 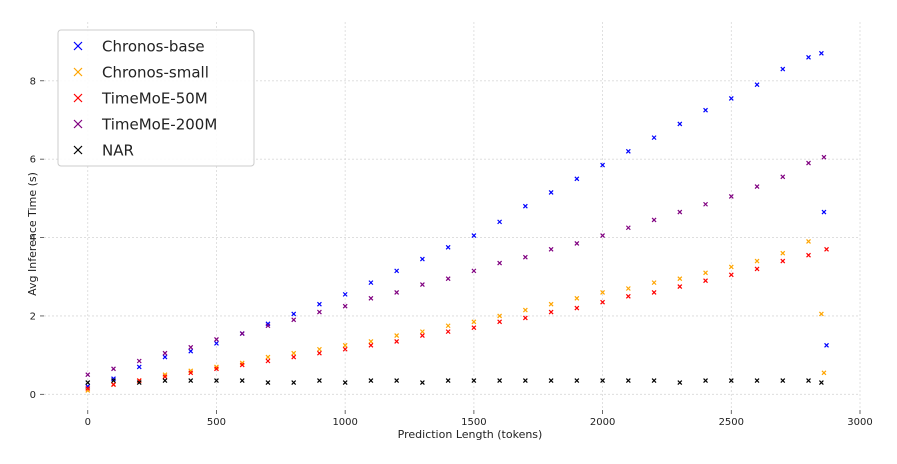 What do you see at coordinates (344, 422) in the screenshot?
I see `x-tick-label: 1000` at bounding box center [344, 422].